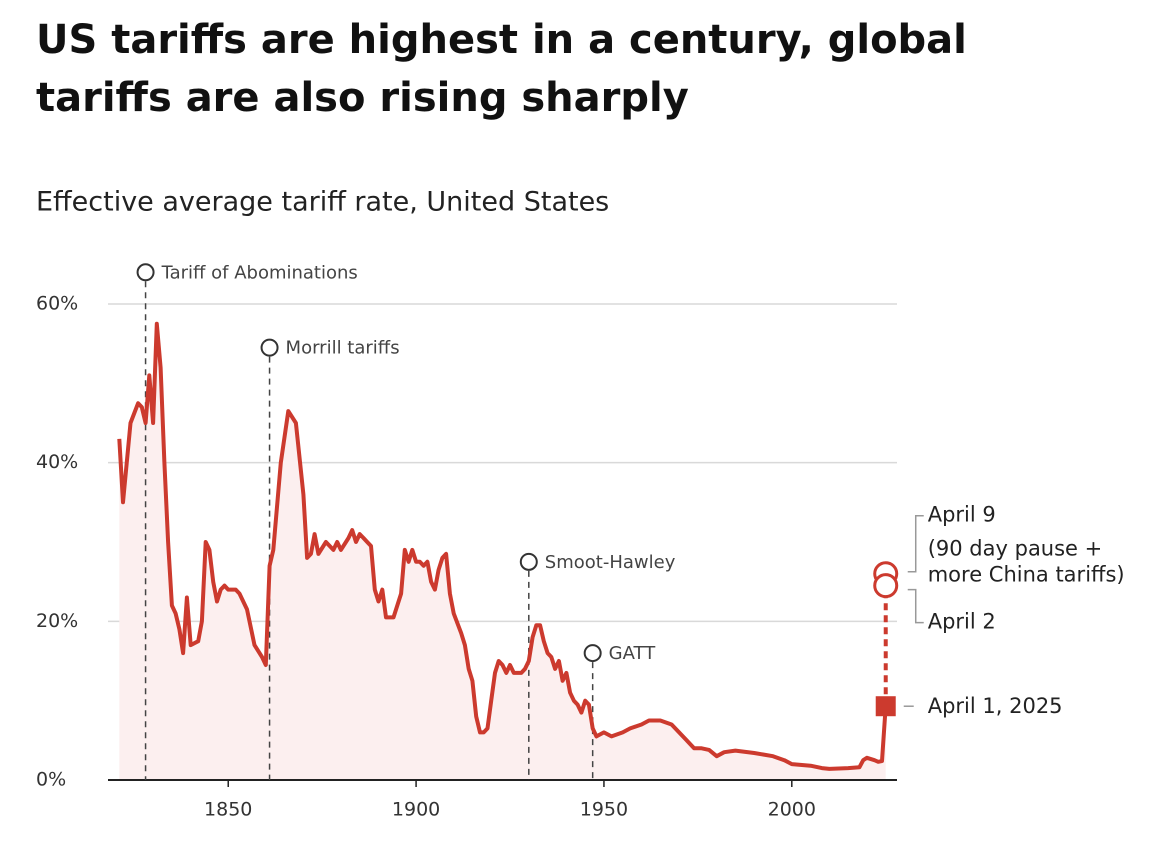 The height and width of the screenshot is (848, 1158). What do you see at coordinates (885, 706) in the screenshot?
I see `end-marker` at bounding box center [885, 706].